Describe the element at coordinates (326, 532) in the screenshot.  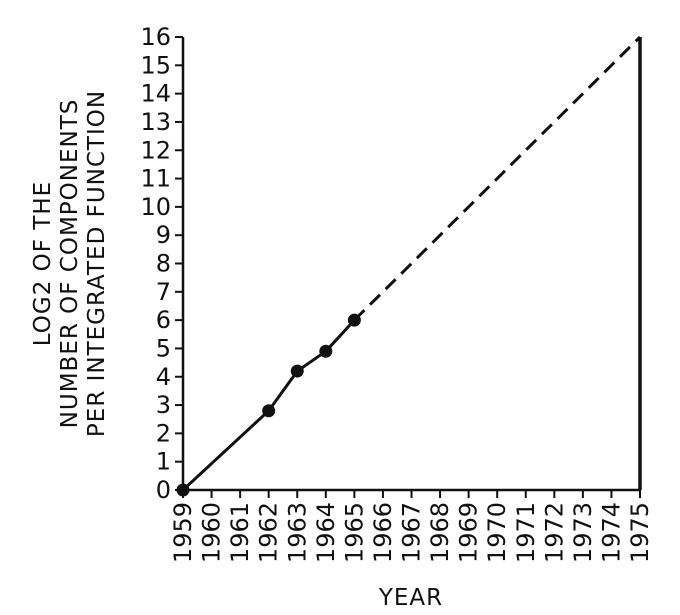
I see `x-tick-label: 1964` at that location.